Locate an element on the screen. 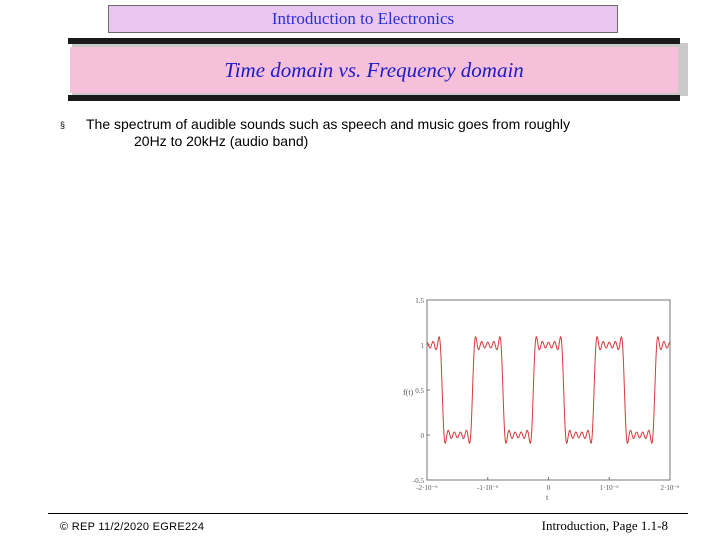  plot-border is located at coordinates (548, 390).